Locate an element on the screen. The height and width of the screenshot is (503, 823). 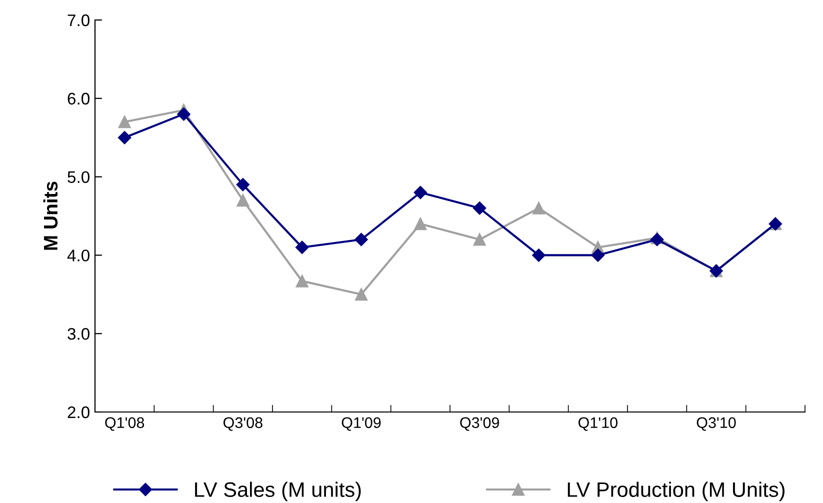
x-tick-label: Q1'08 is located at coordinates (124, 424).